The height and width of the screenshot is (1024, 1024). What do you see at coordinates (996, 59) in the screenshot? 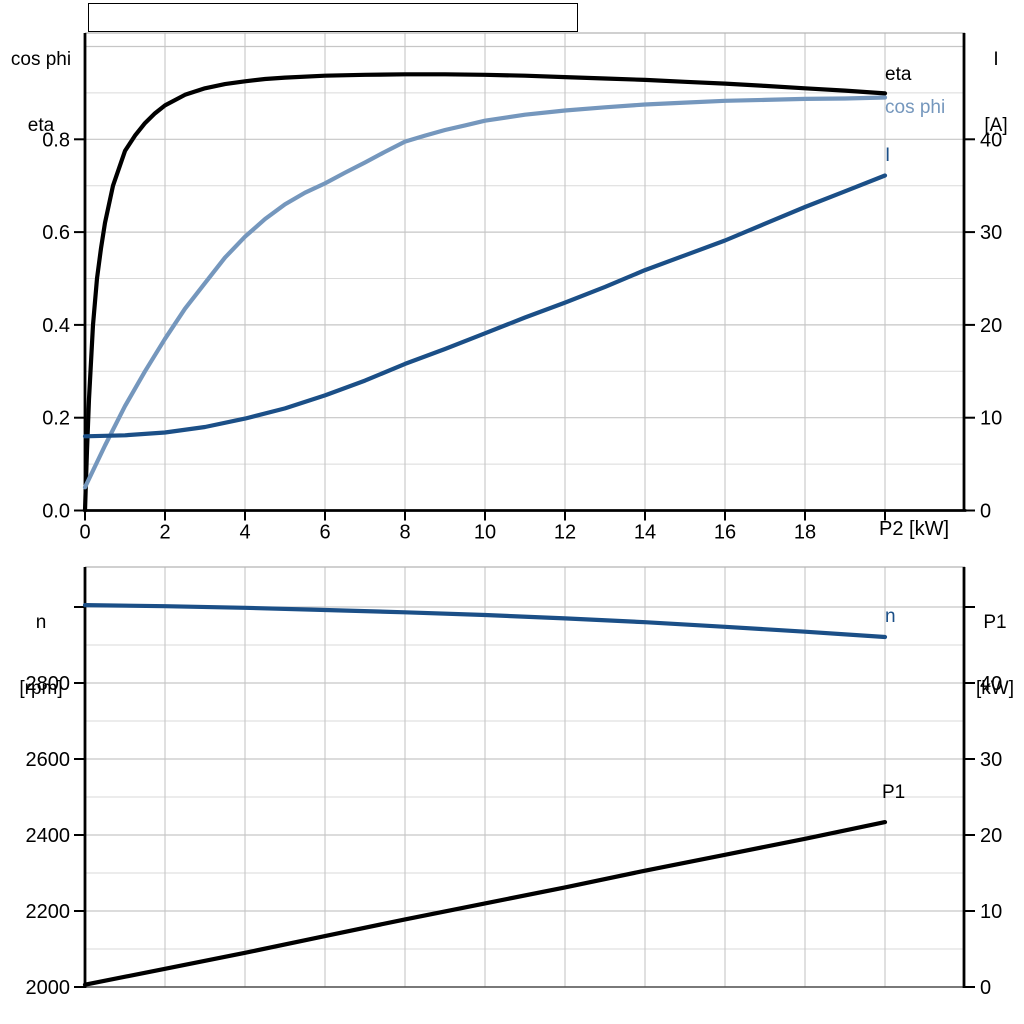
I see `current-axis-label: I` at bounding box center [996, 59].